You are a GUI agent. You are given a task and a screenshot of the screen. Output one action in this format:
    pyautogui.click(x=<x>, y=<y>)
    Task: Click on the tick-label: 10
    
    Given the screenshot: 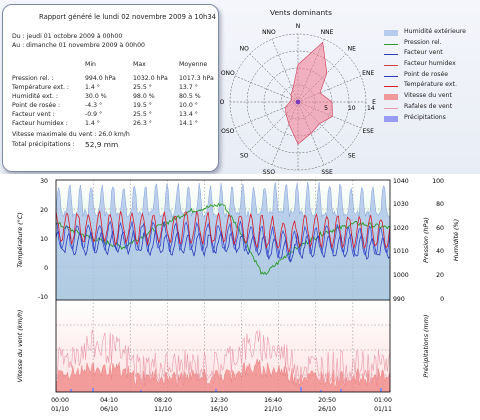 What is the action you would take?
    pyautogui.click(x=44, y=239)
    